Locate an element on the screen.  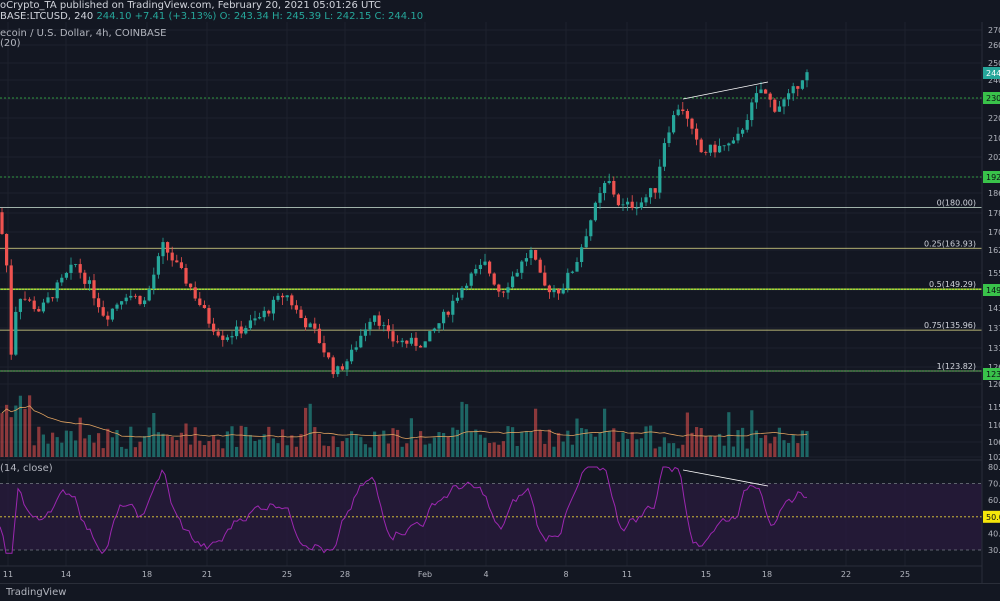
pair-legend: ecoin / U.S. Dollar, 4h, COINBASE is located at coordinates (83, 33).